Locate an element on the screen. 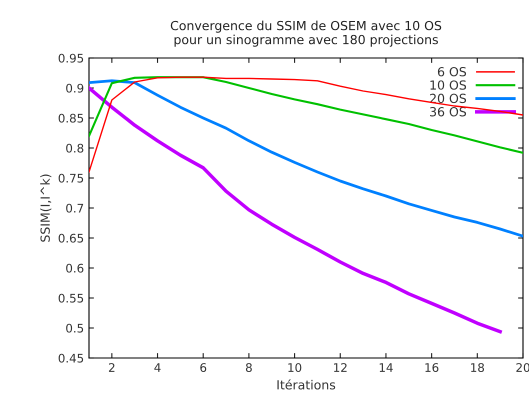  x-tick-label: 2 is located at coordinates (111, 367).